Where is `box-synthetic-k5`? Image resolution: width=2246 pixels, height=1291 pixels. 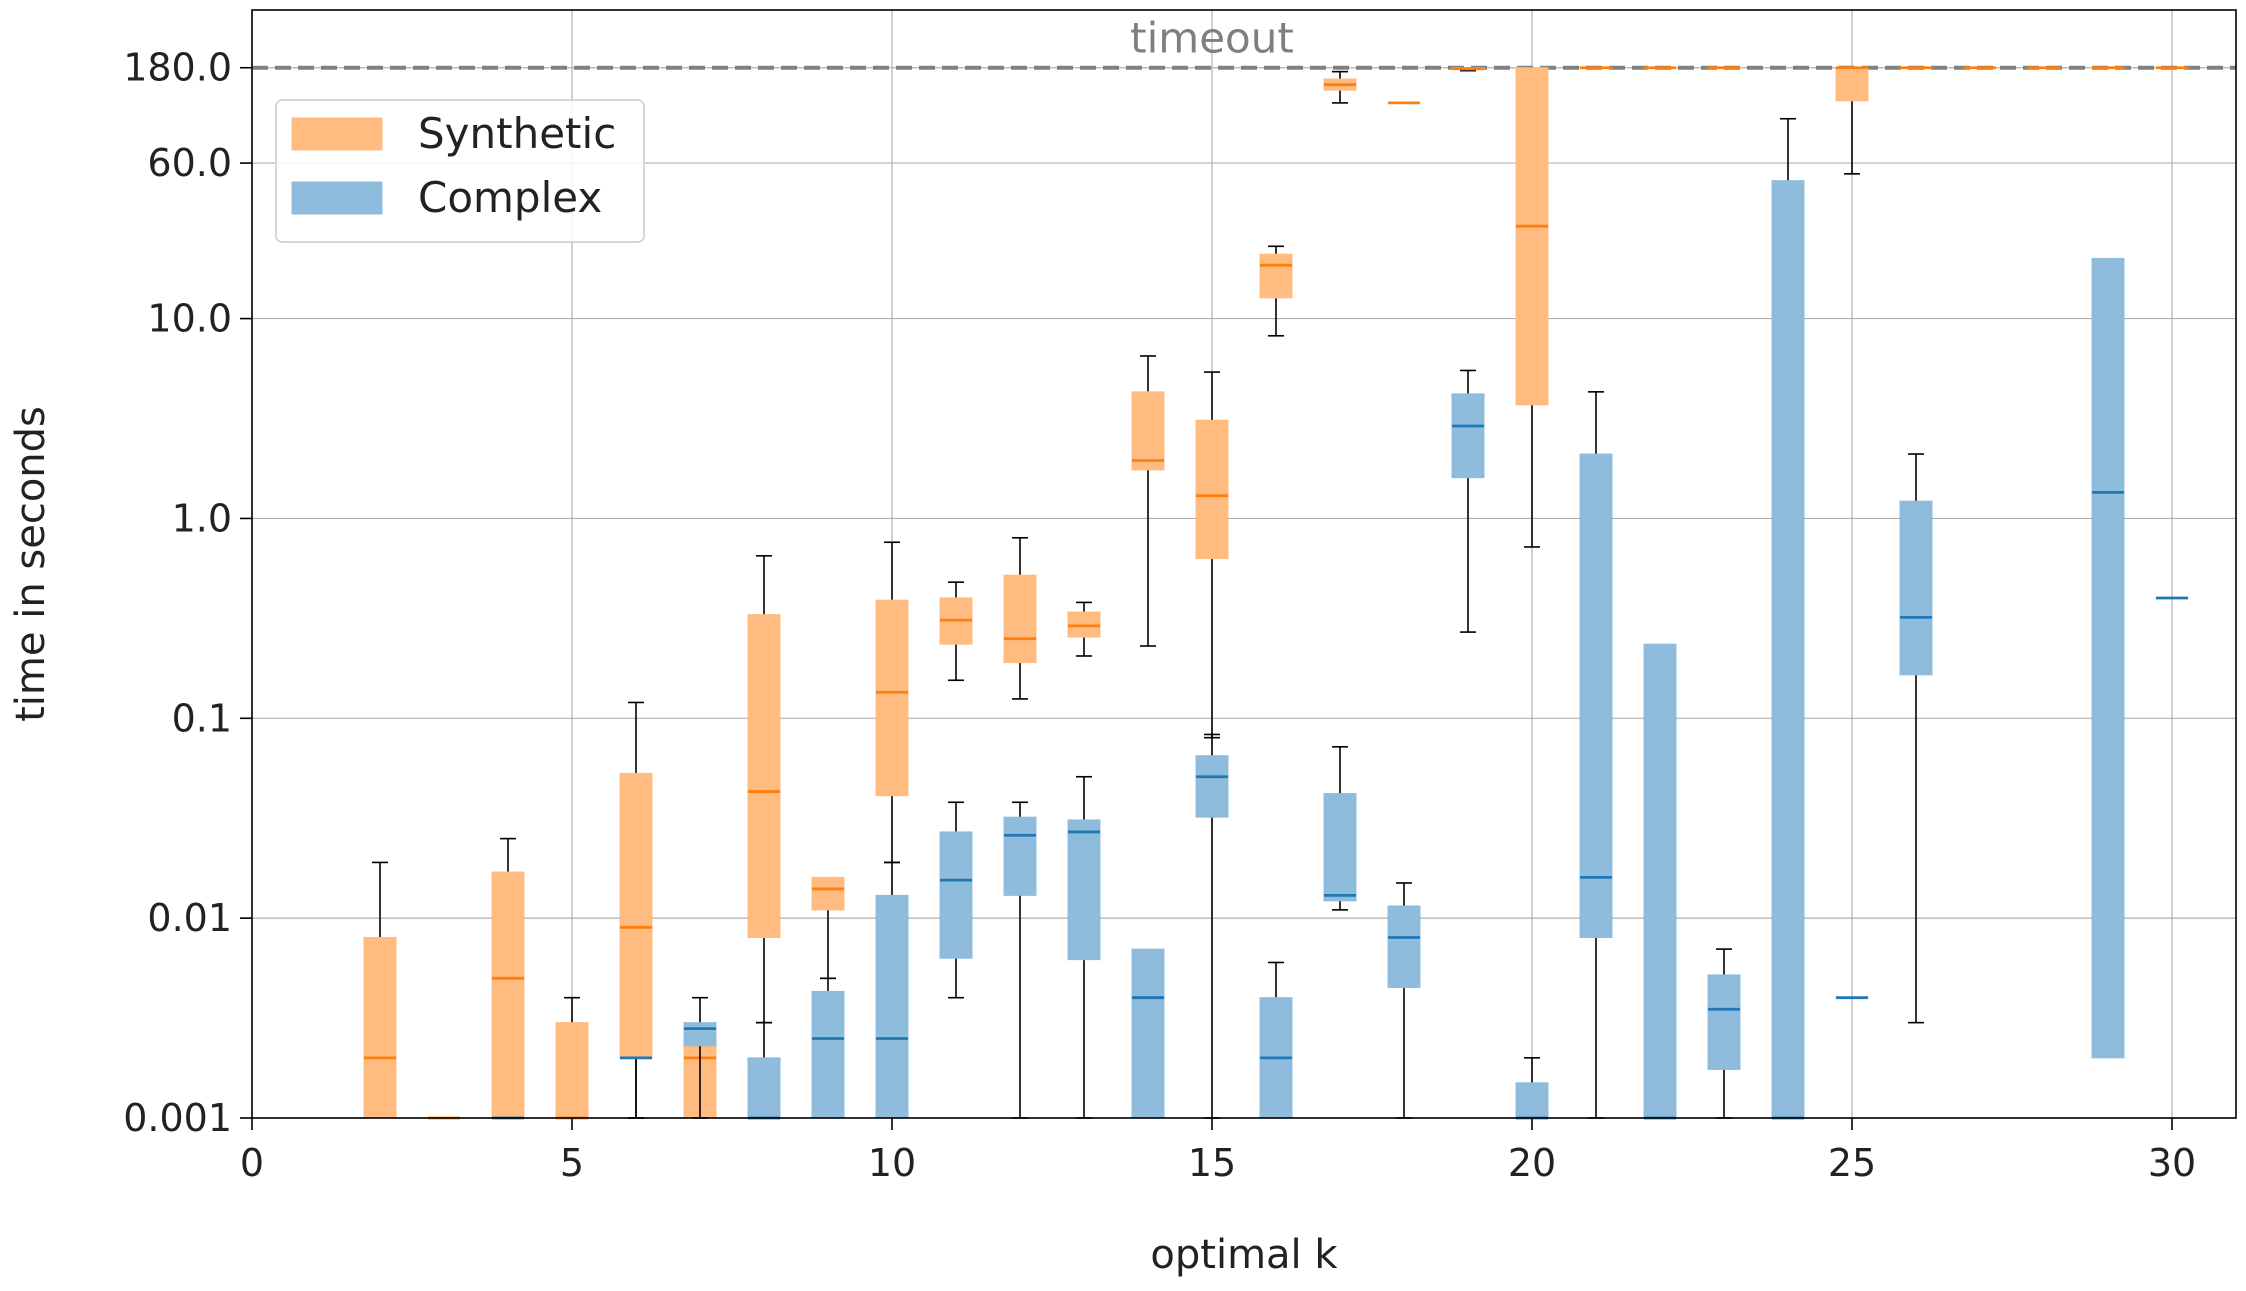 box-synthetic-k5 is located at coordinates (572, 1058).